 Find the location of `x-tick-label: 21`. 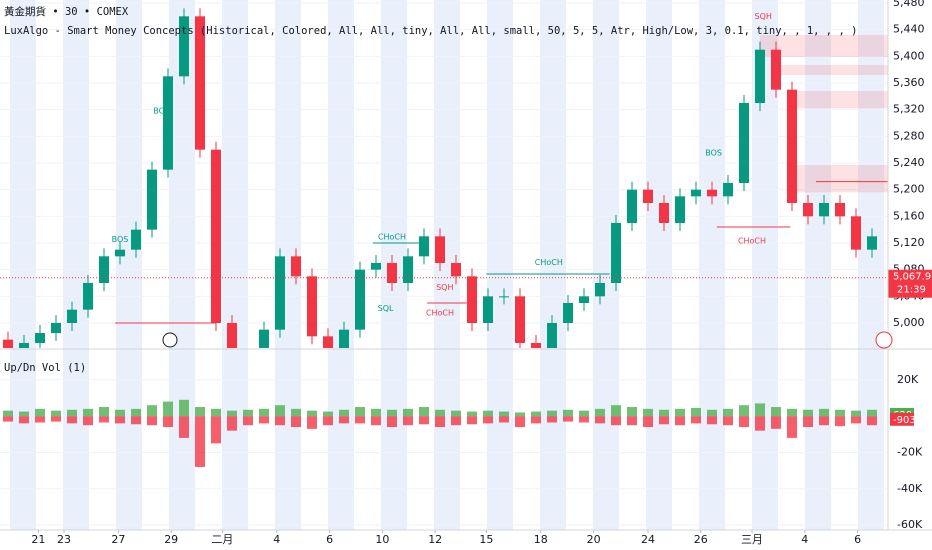

x-tick-label: 21 is located at coordinates (38, 539).